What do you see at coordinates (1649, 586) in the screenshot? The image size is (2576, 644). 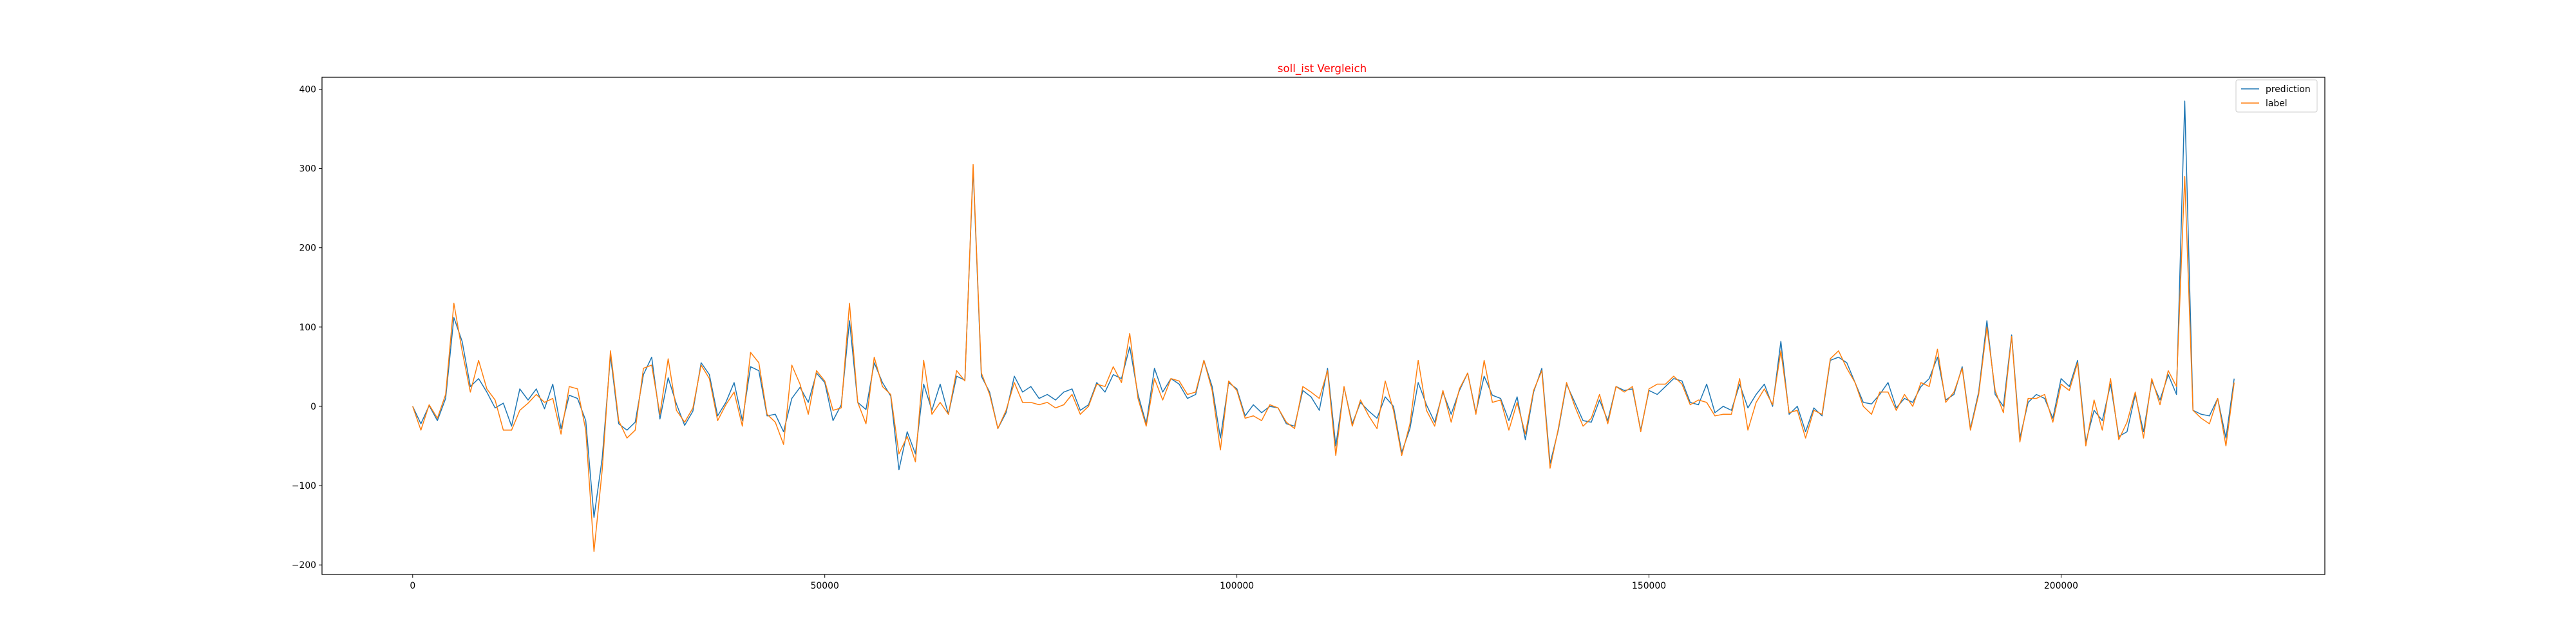 I see `x-tick-label: 150000` at bounding box center [1649, 586].